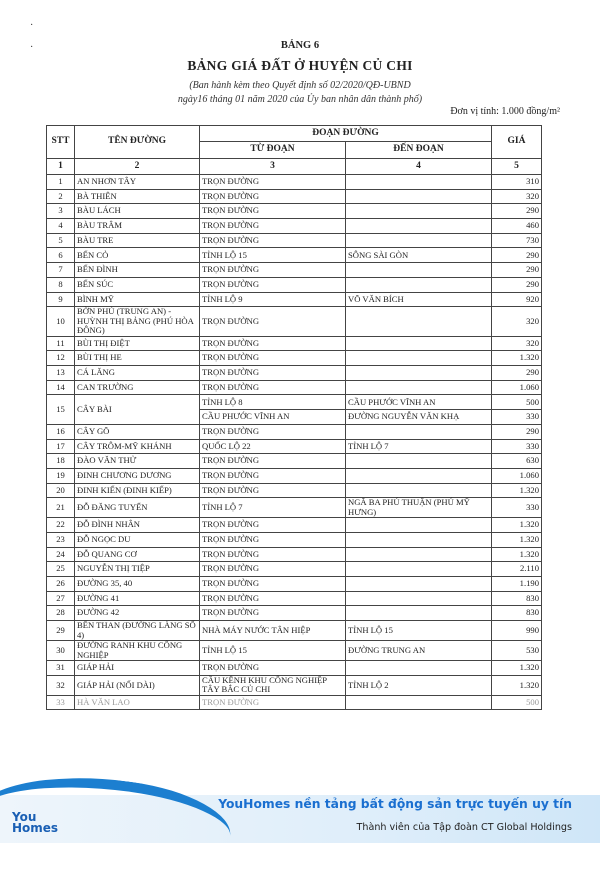  What do you see at coordinates (418, 508) in the screenshot?
I see `row-to: NGÃ BA PHÚ THUẬN (PHÚ MỸ HƯNG)` at bounding box center [418, 508].